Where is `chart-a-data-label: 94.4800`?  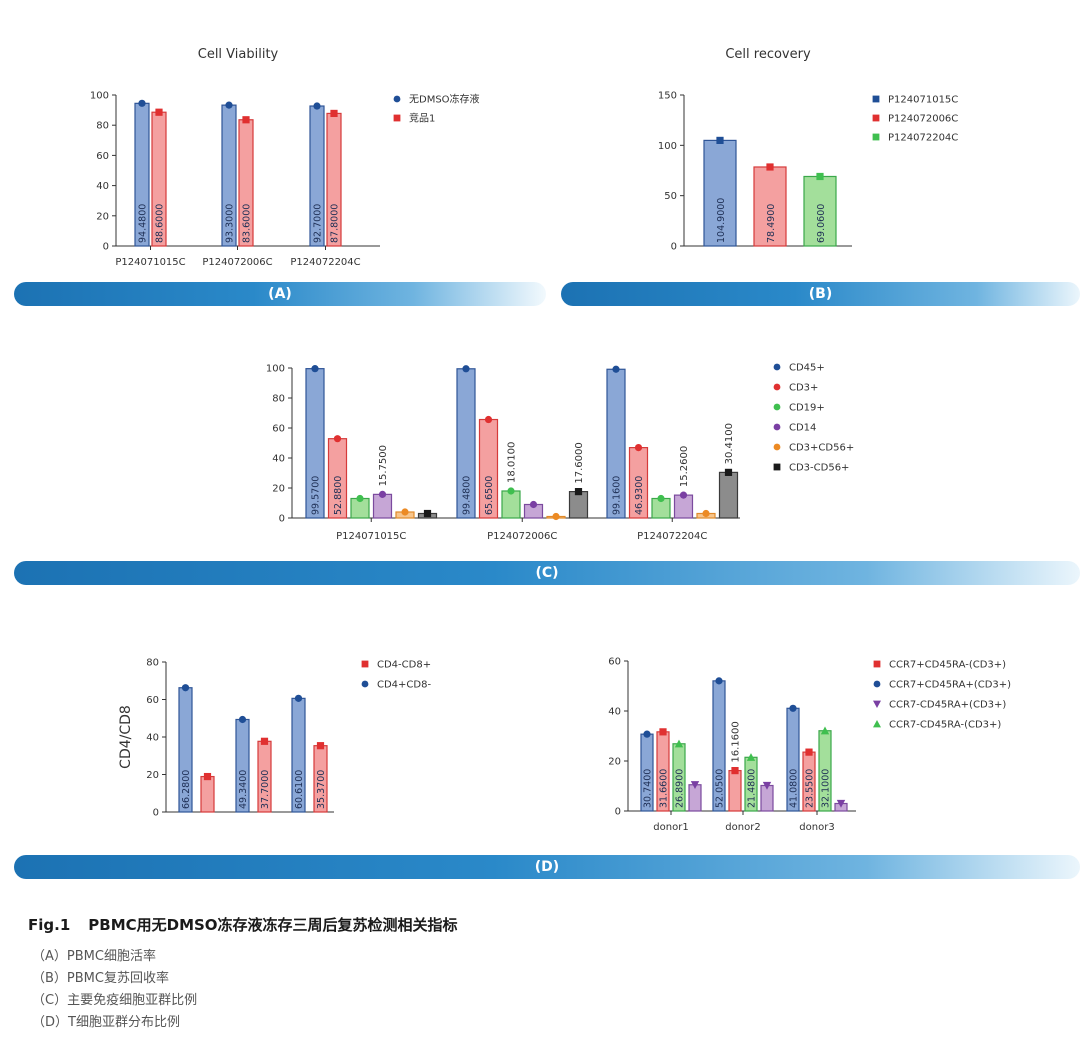
chart-a-data-label: 94.4800 is located at coordinates (143, 223).